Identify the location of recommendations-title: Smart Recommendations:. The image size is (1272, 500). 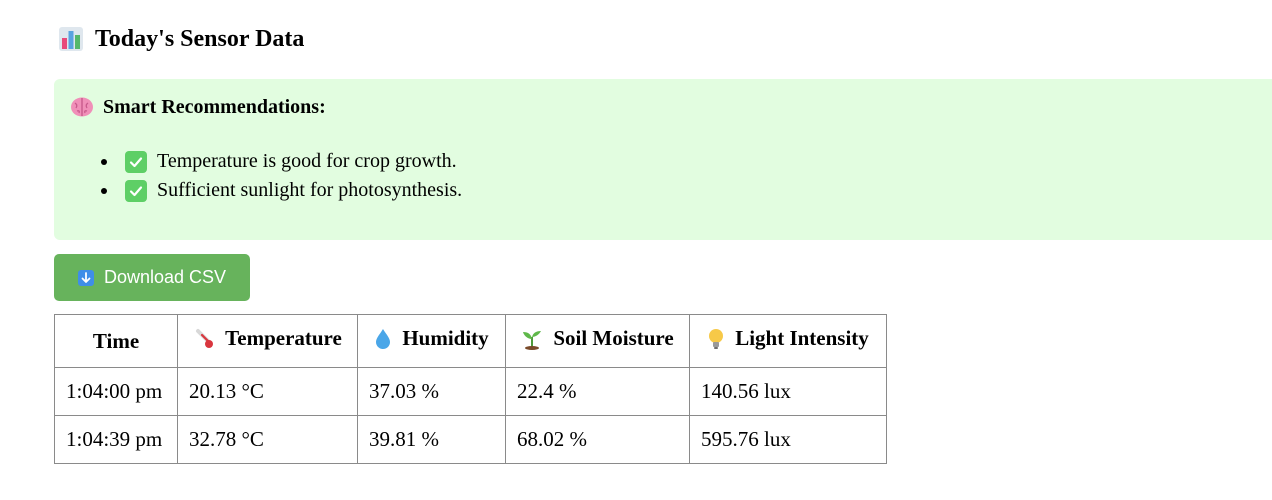
(214, 106).